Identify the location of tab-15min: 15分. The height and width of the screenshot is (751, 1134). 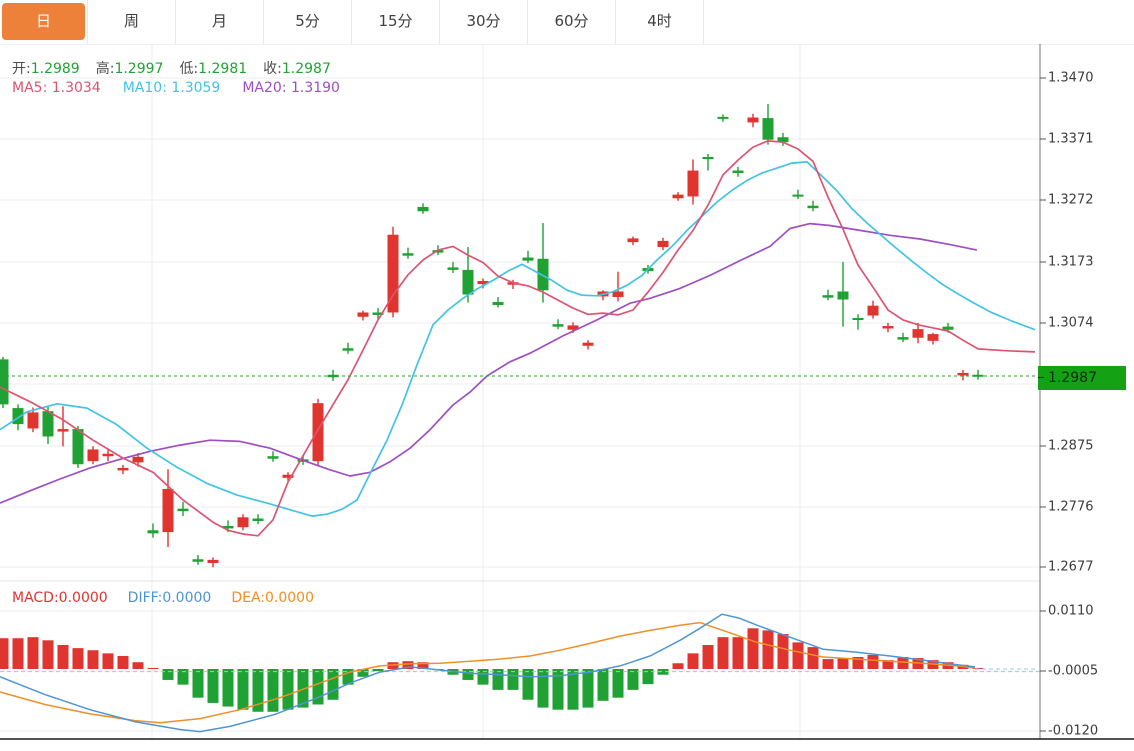
(396, 22).